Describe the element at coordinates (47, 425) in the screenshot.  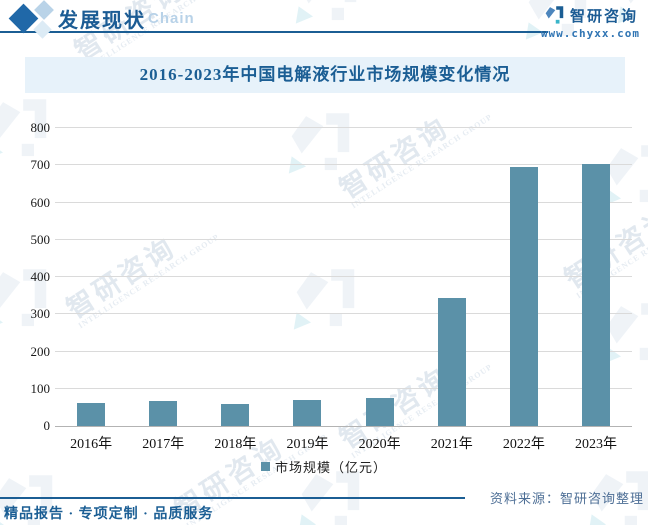
I see `y-tick-label: 0` at that location.